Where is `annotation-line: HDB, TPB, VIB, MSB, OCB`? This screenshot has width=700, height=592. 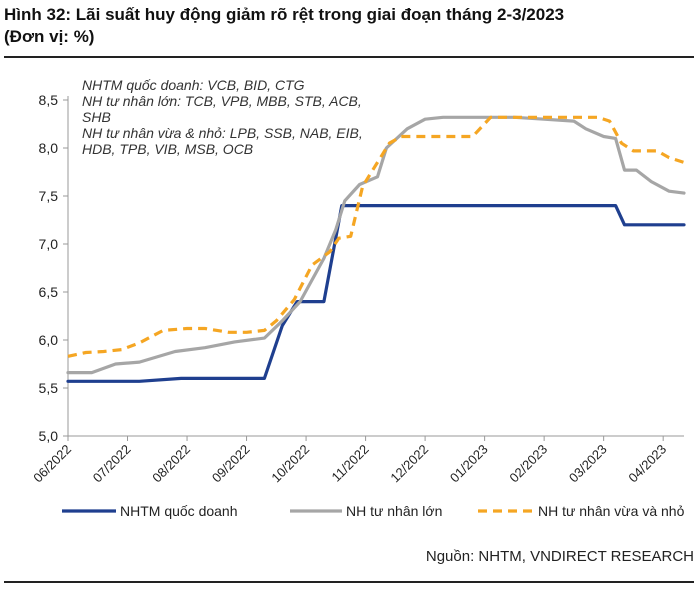 annotation-line: HDB, TPB, VIB, MSB, OCB is located at coordinates (167, 149).